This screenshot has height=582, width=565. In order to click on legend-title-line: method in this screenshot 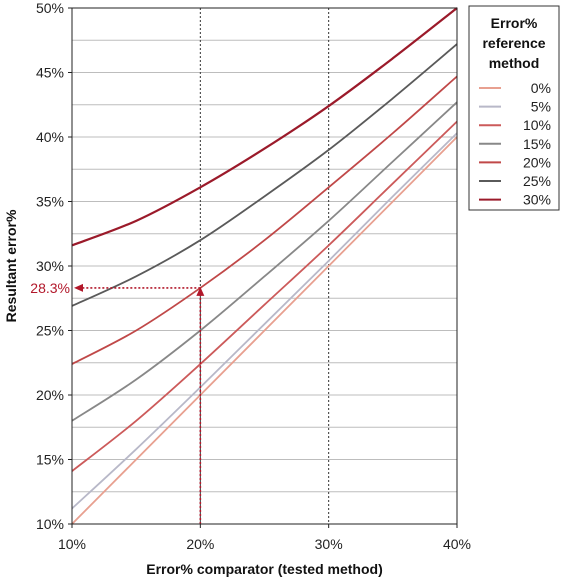, I will do `click(514, 63)`.